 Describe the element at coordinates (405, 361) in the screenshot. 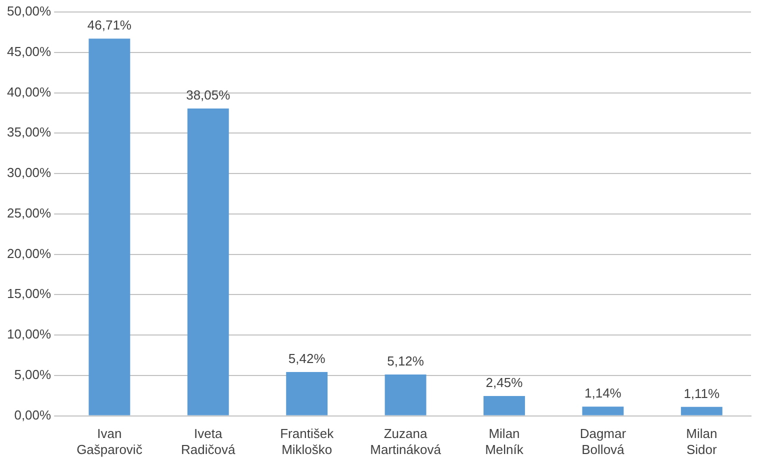

I see `data-label: 5,12%` at that location.